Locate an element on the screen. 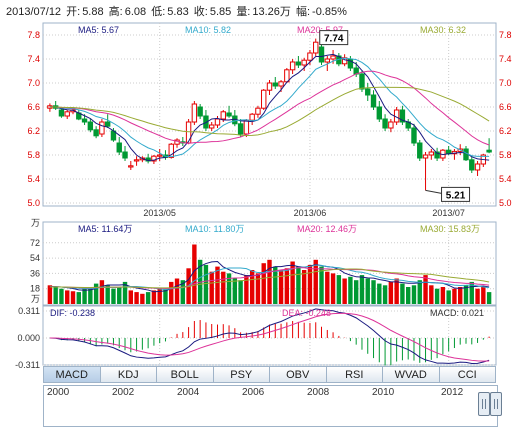 The image size is (517, 430). tab-cci: CCI is located at coordinates (467, 374).